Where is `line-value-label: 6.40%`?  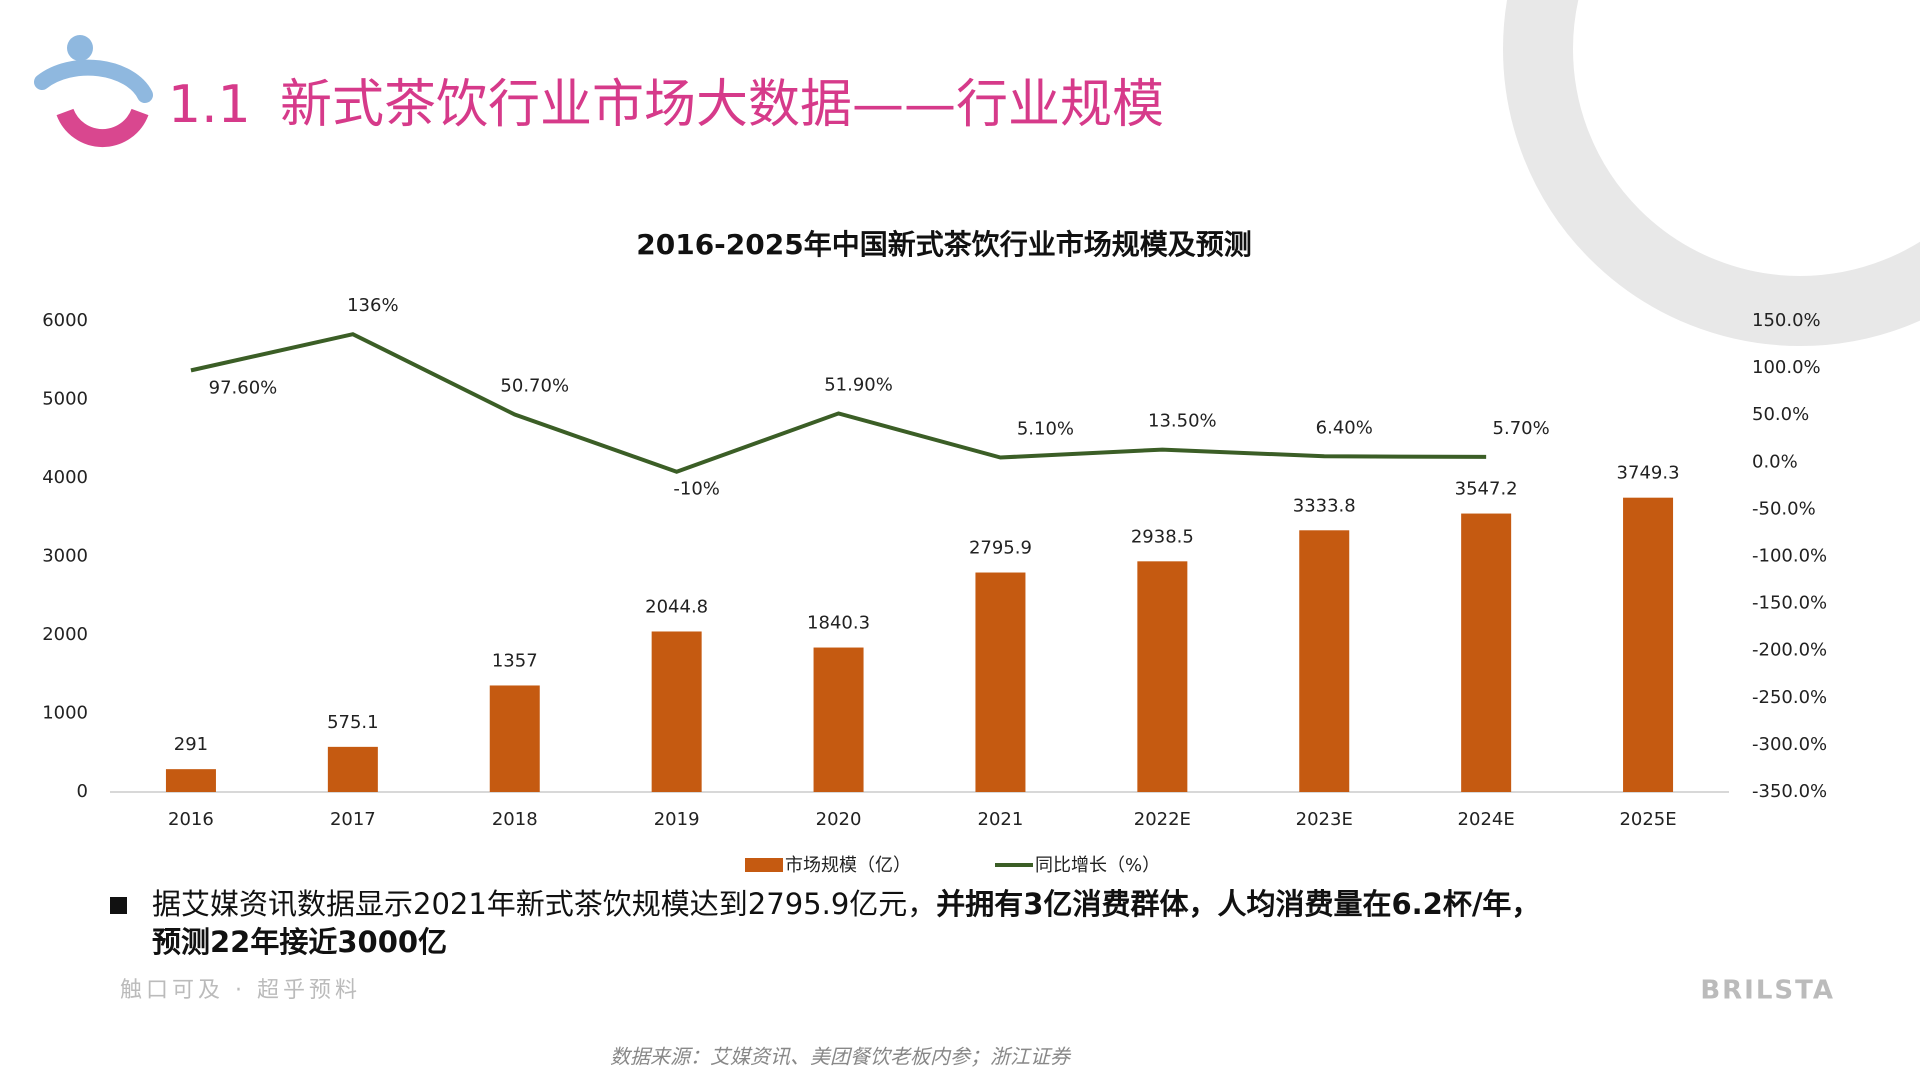 line-value-label: 6.40% is located at coordinates (1344, 427).